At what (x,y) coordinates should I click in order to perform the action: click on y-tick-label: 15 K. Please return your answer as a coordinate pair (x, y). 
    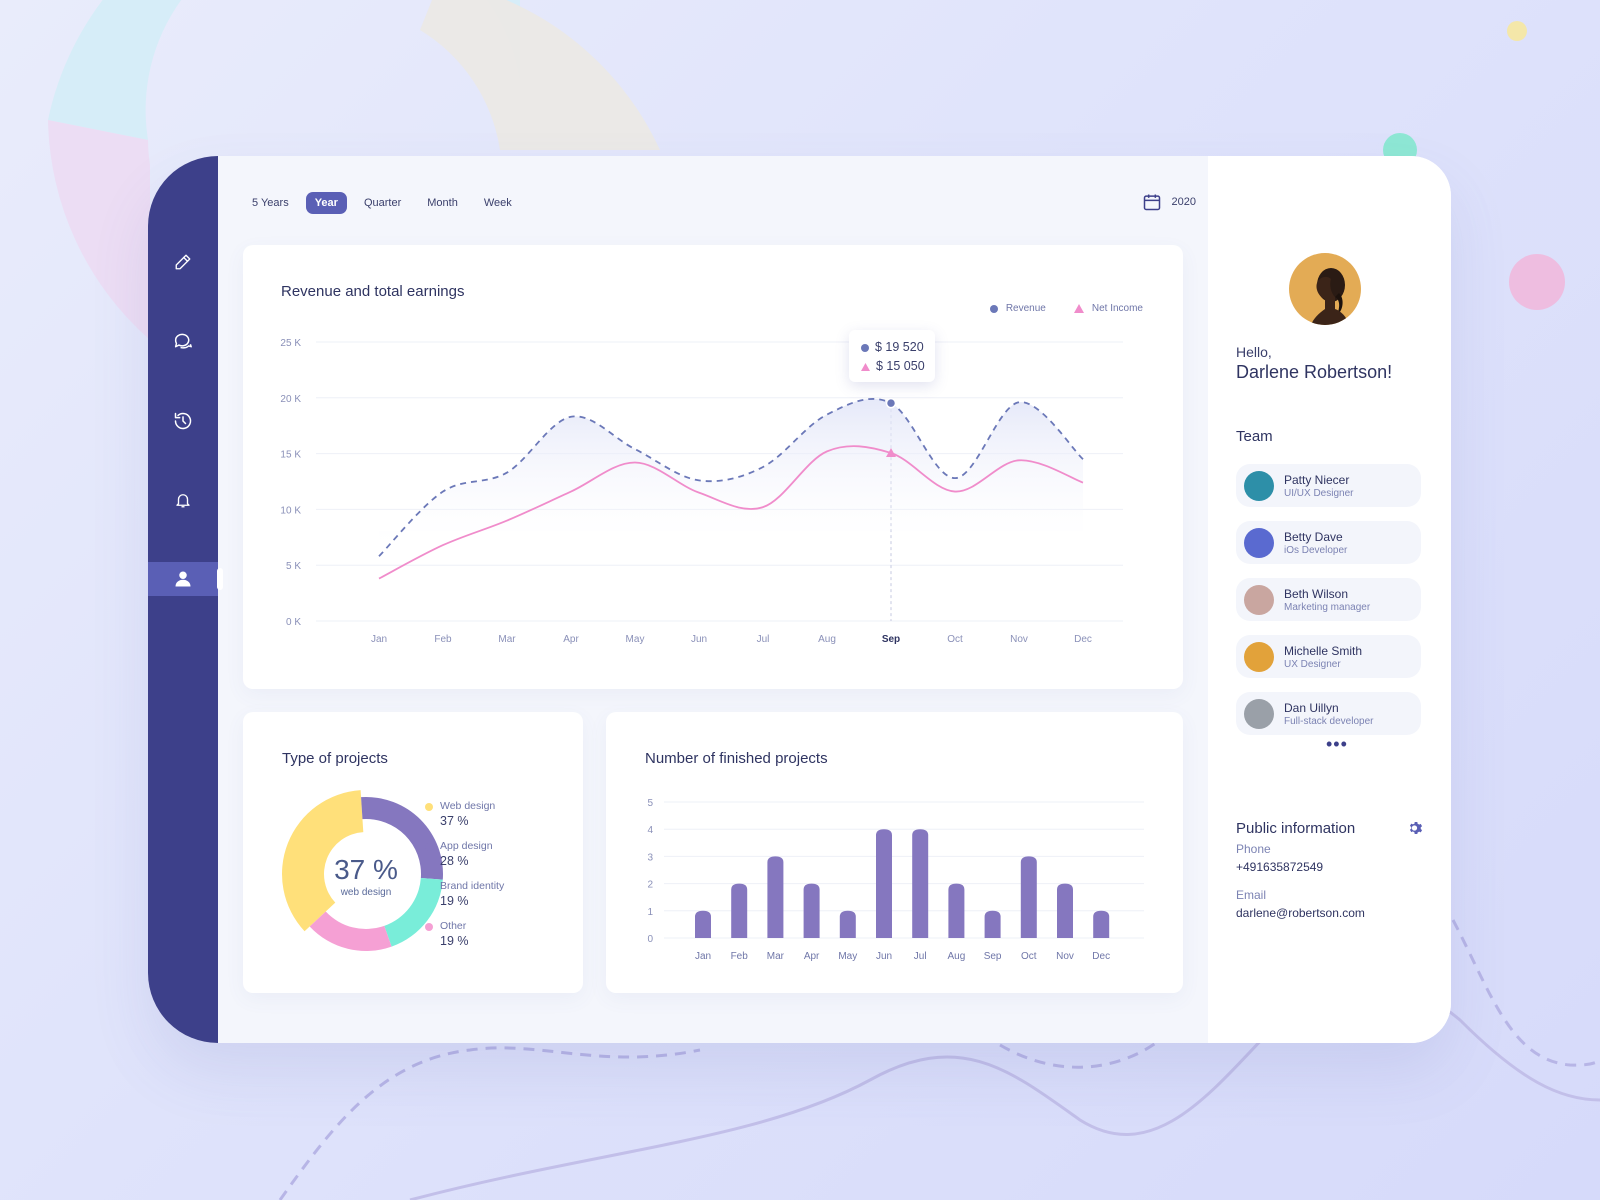
    Looking at the image, I should click on (290, 455).